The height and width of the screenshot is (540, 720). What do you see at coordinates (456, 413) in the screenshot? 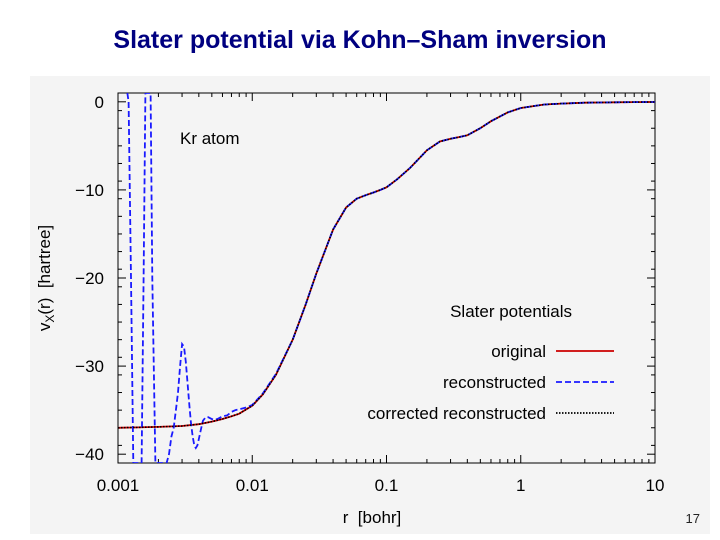
I see `legend-label: corrected reconstructed` at bounding box center [456, 413].